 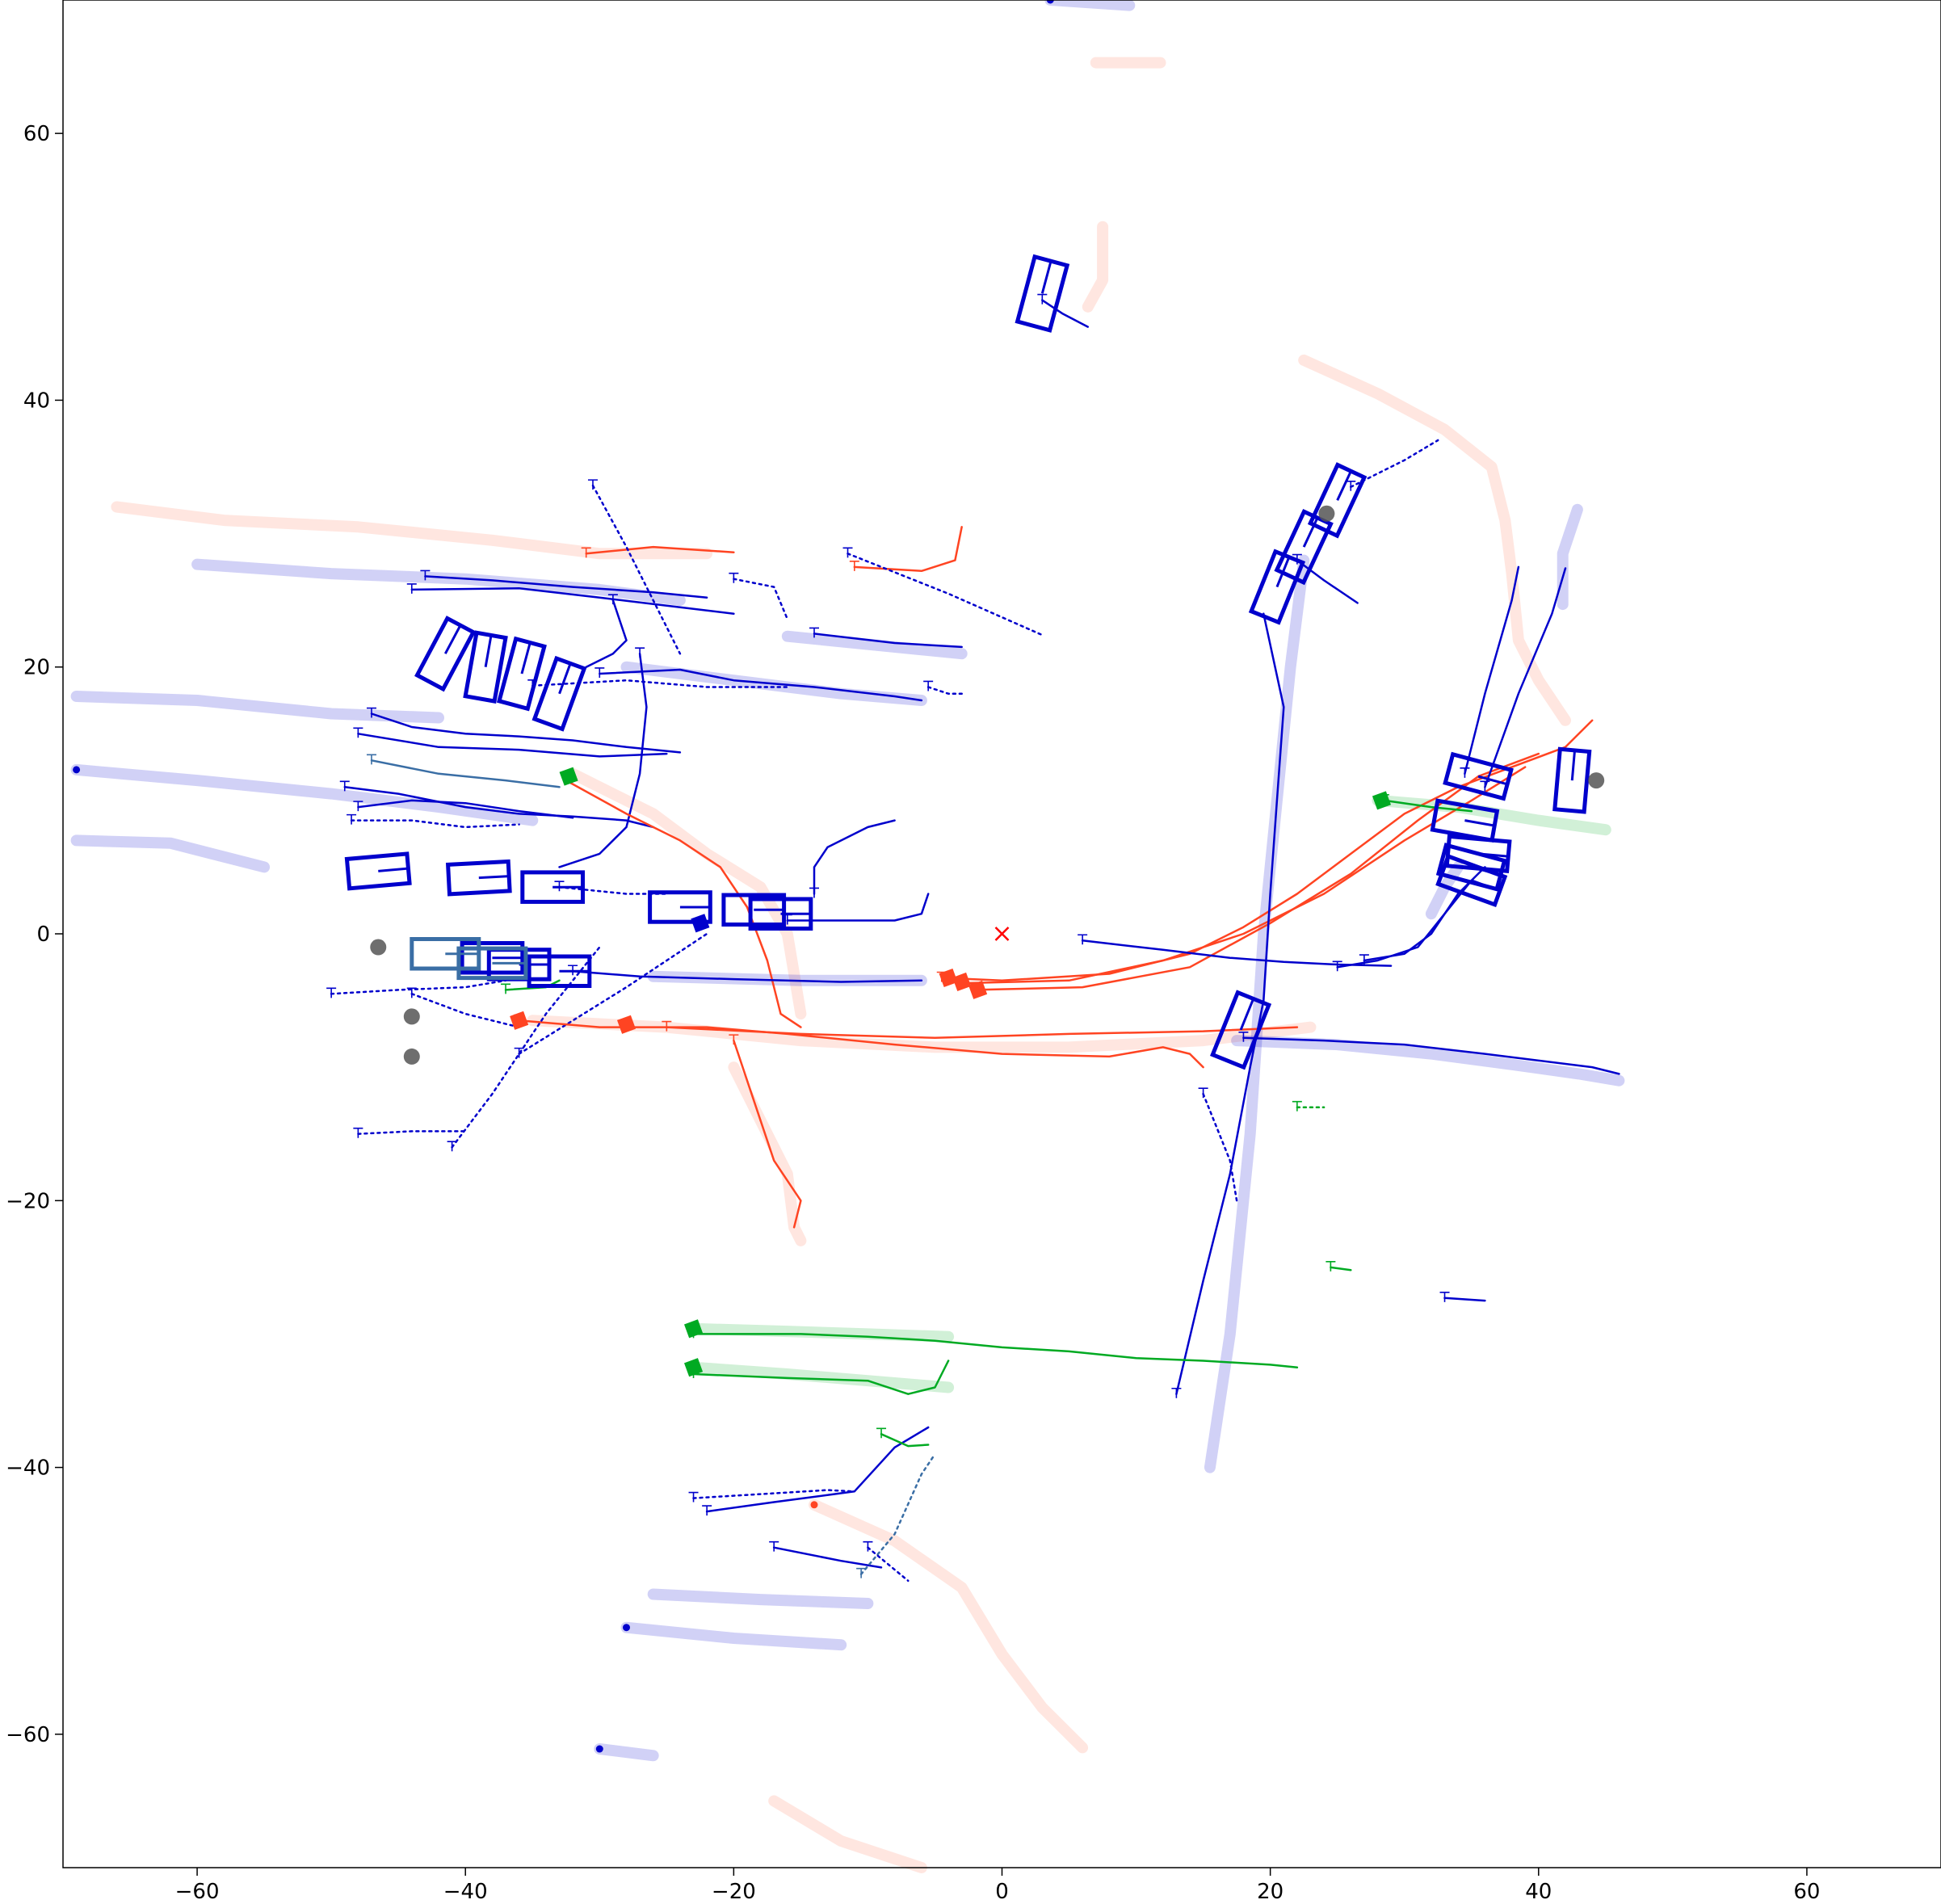 What do you see at coordinates (36, 401) in the screenshot?
I see `y-tick-label: 40` at bounding box center [36, 401].